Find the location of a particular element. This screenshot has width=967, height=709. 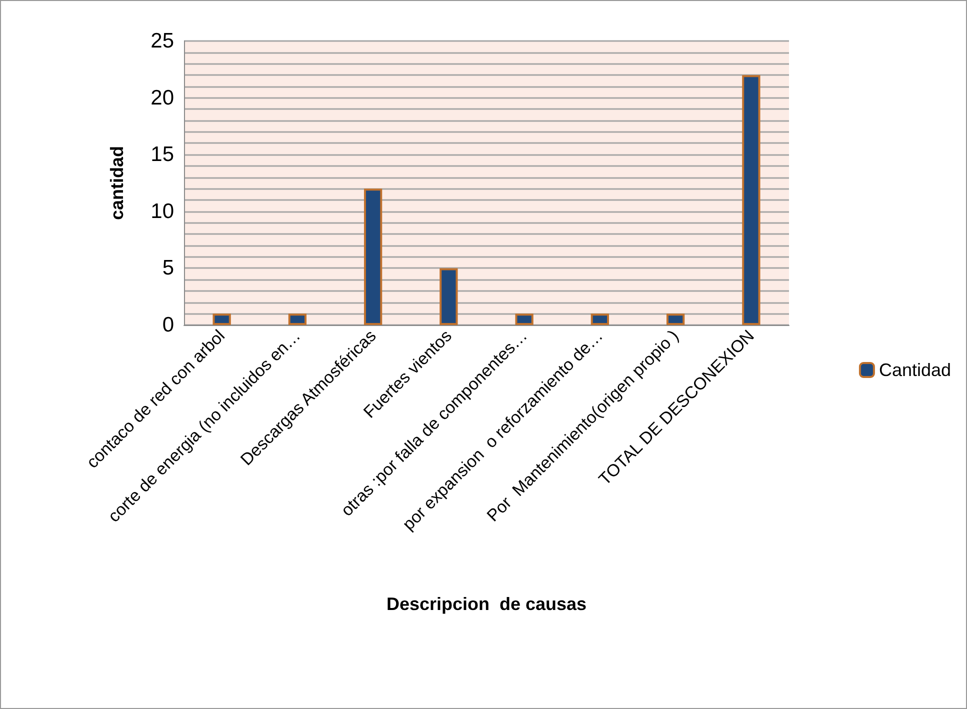

x-axis-title: Descripcion de causas is located at coordinates (486, 604).